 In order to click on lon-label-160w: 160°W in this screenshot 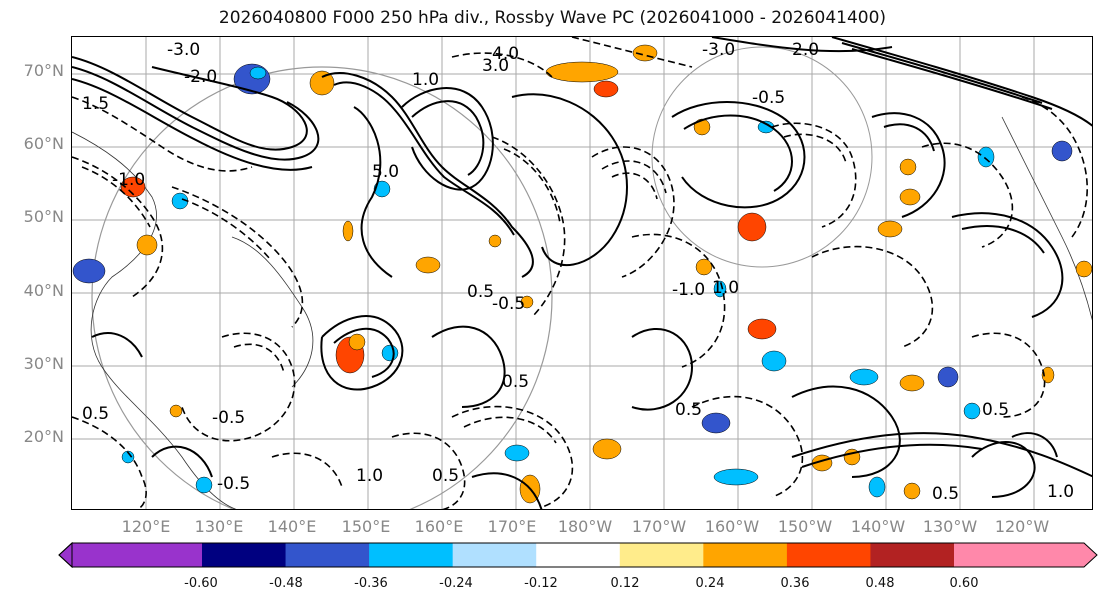, I will do `click(732, 526)`.